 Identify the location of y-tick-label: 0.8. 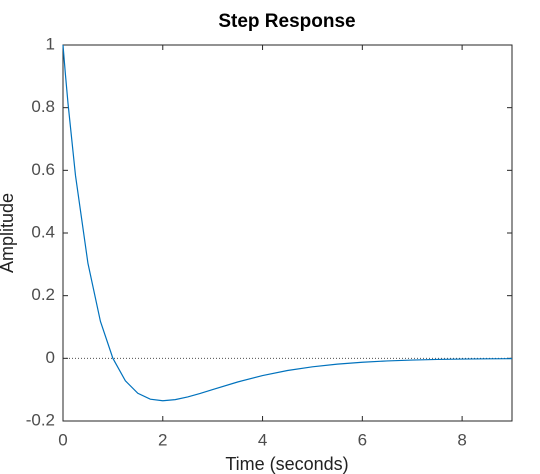
(43, 106).